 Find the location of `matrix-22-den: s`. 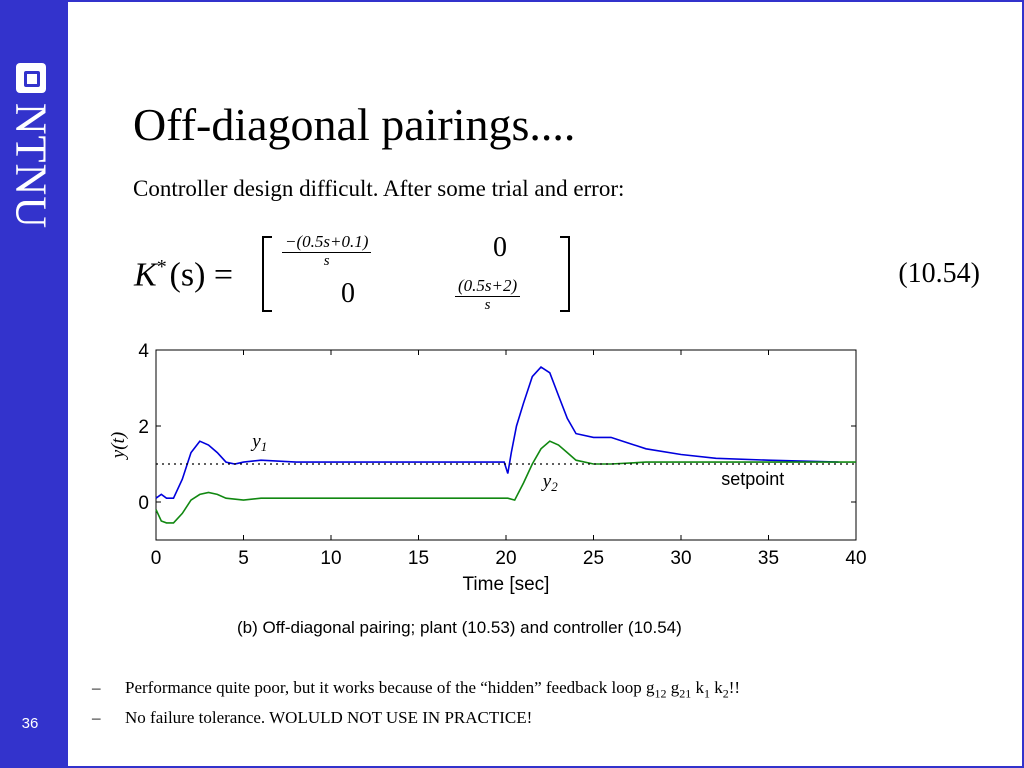

matrix-22-den: s is located at coordinates (487, 305).